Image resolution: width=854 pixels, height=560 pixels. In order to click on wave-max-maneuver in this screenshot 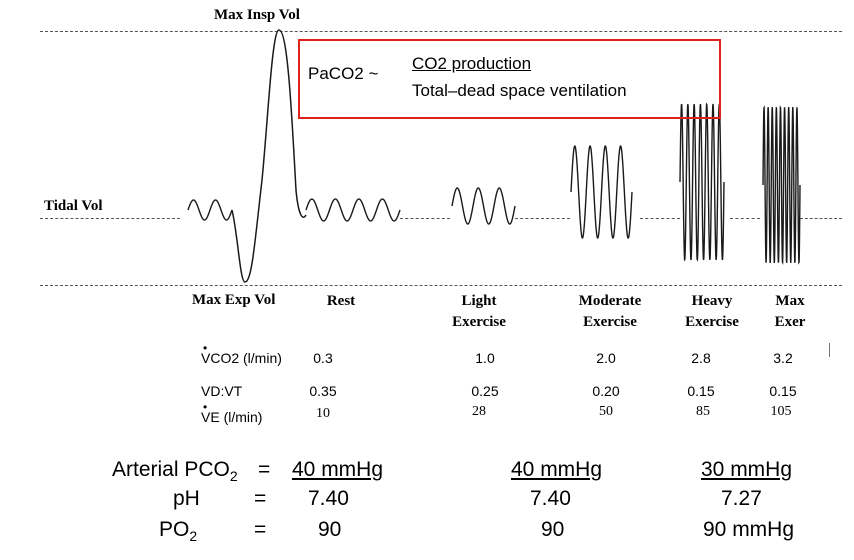, I will do `click(269, 156)`.